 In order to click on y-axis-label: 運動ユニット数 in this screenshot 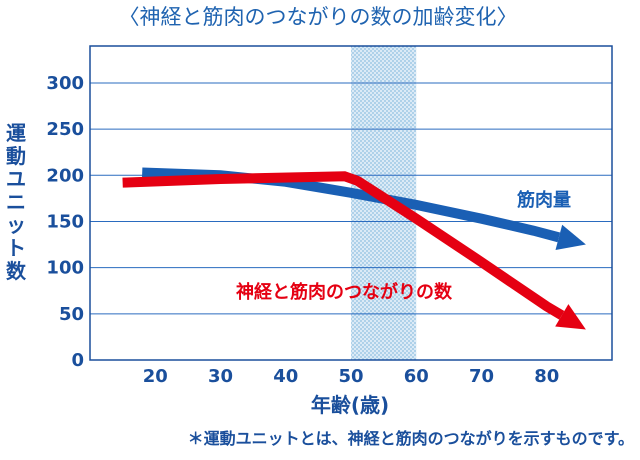, I will do `click(16, 202)`.